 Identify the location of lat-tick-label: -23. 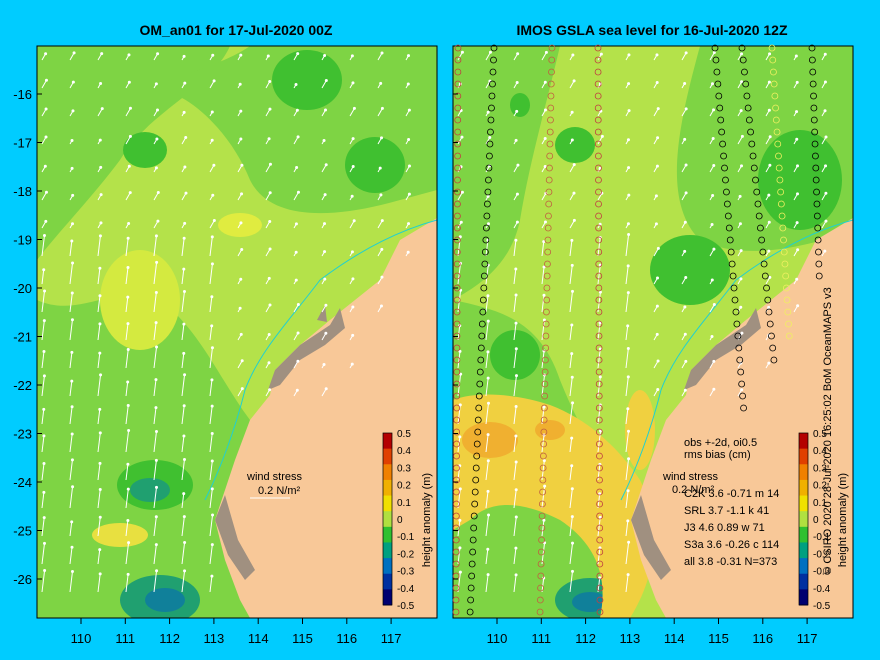
(22, 434).